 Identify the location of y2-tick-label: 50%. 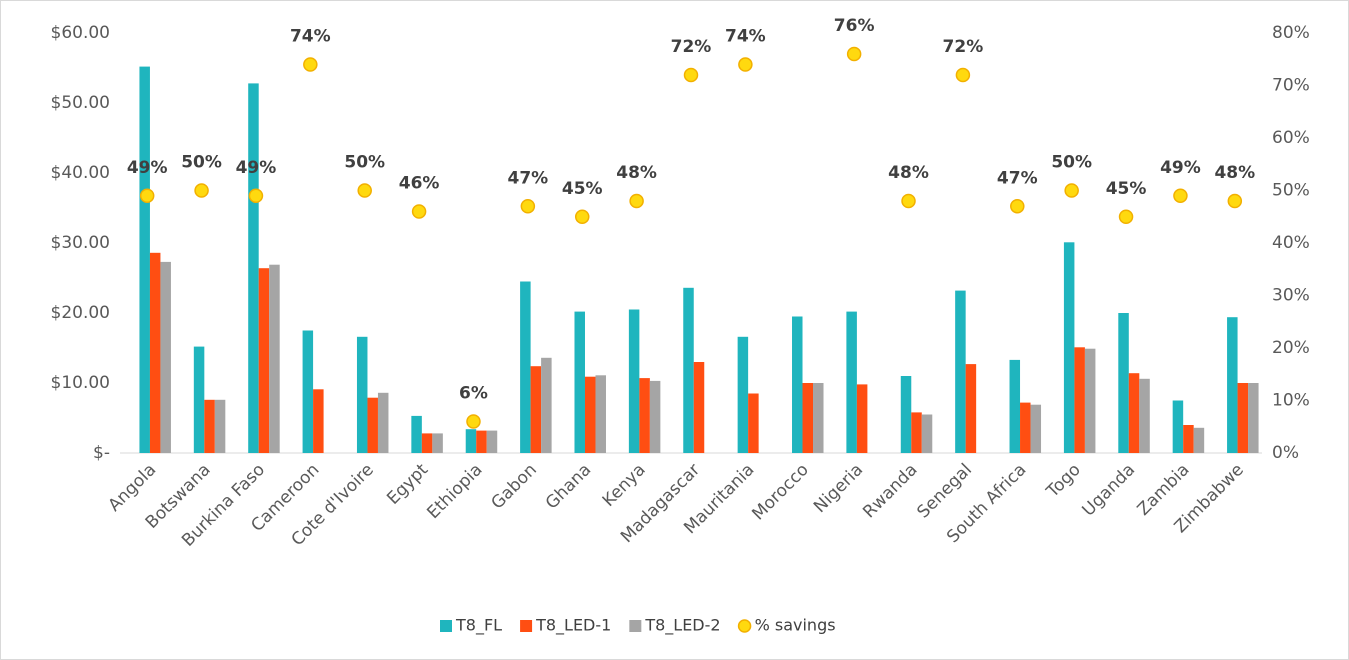
(1291, 191).